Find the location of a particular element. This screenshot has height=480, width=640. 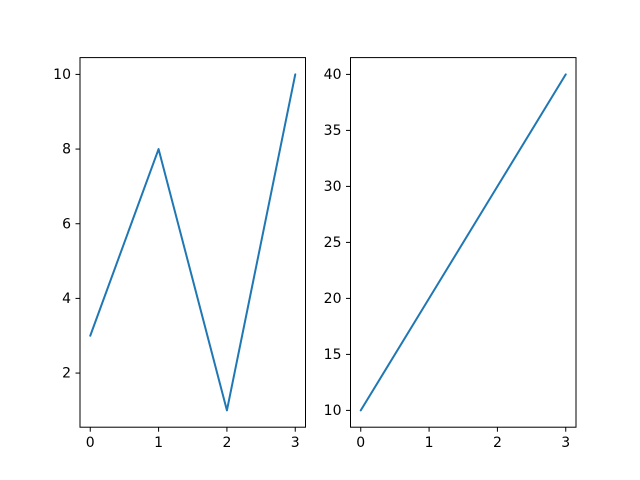

y-tick-label: 6 is located at coordinates (66, 224).